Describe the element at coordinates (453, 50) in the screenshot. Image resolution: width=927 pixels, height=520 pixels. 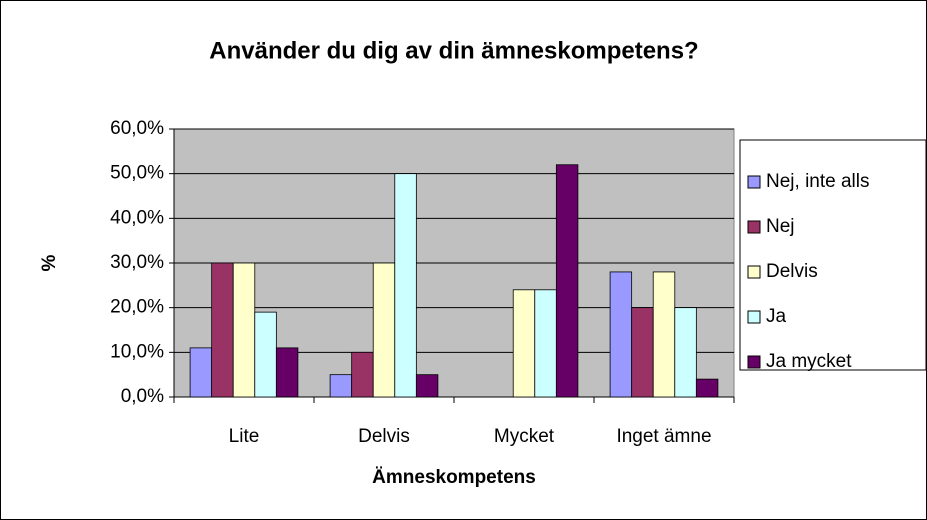
I see `chart-title: Använder du dig av din ämneskompetens?` at that location.